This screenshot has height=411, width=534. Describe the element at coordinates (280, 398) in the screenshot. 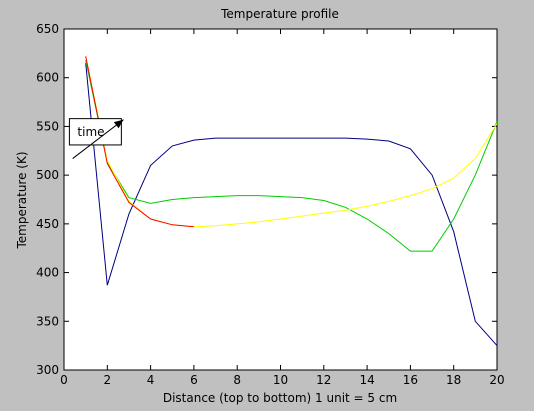

I see `x-axis-label: Distance (top to bottom) 1 unit = 5 cm` at that location.